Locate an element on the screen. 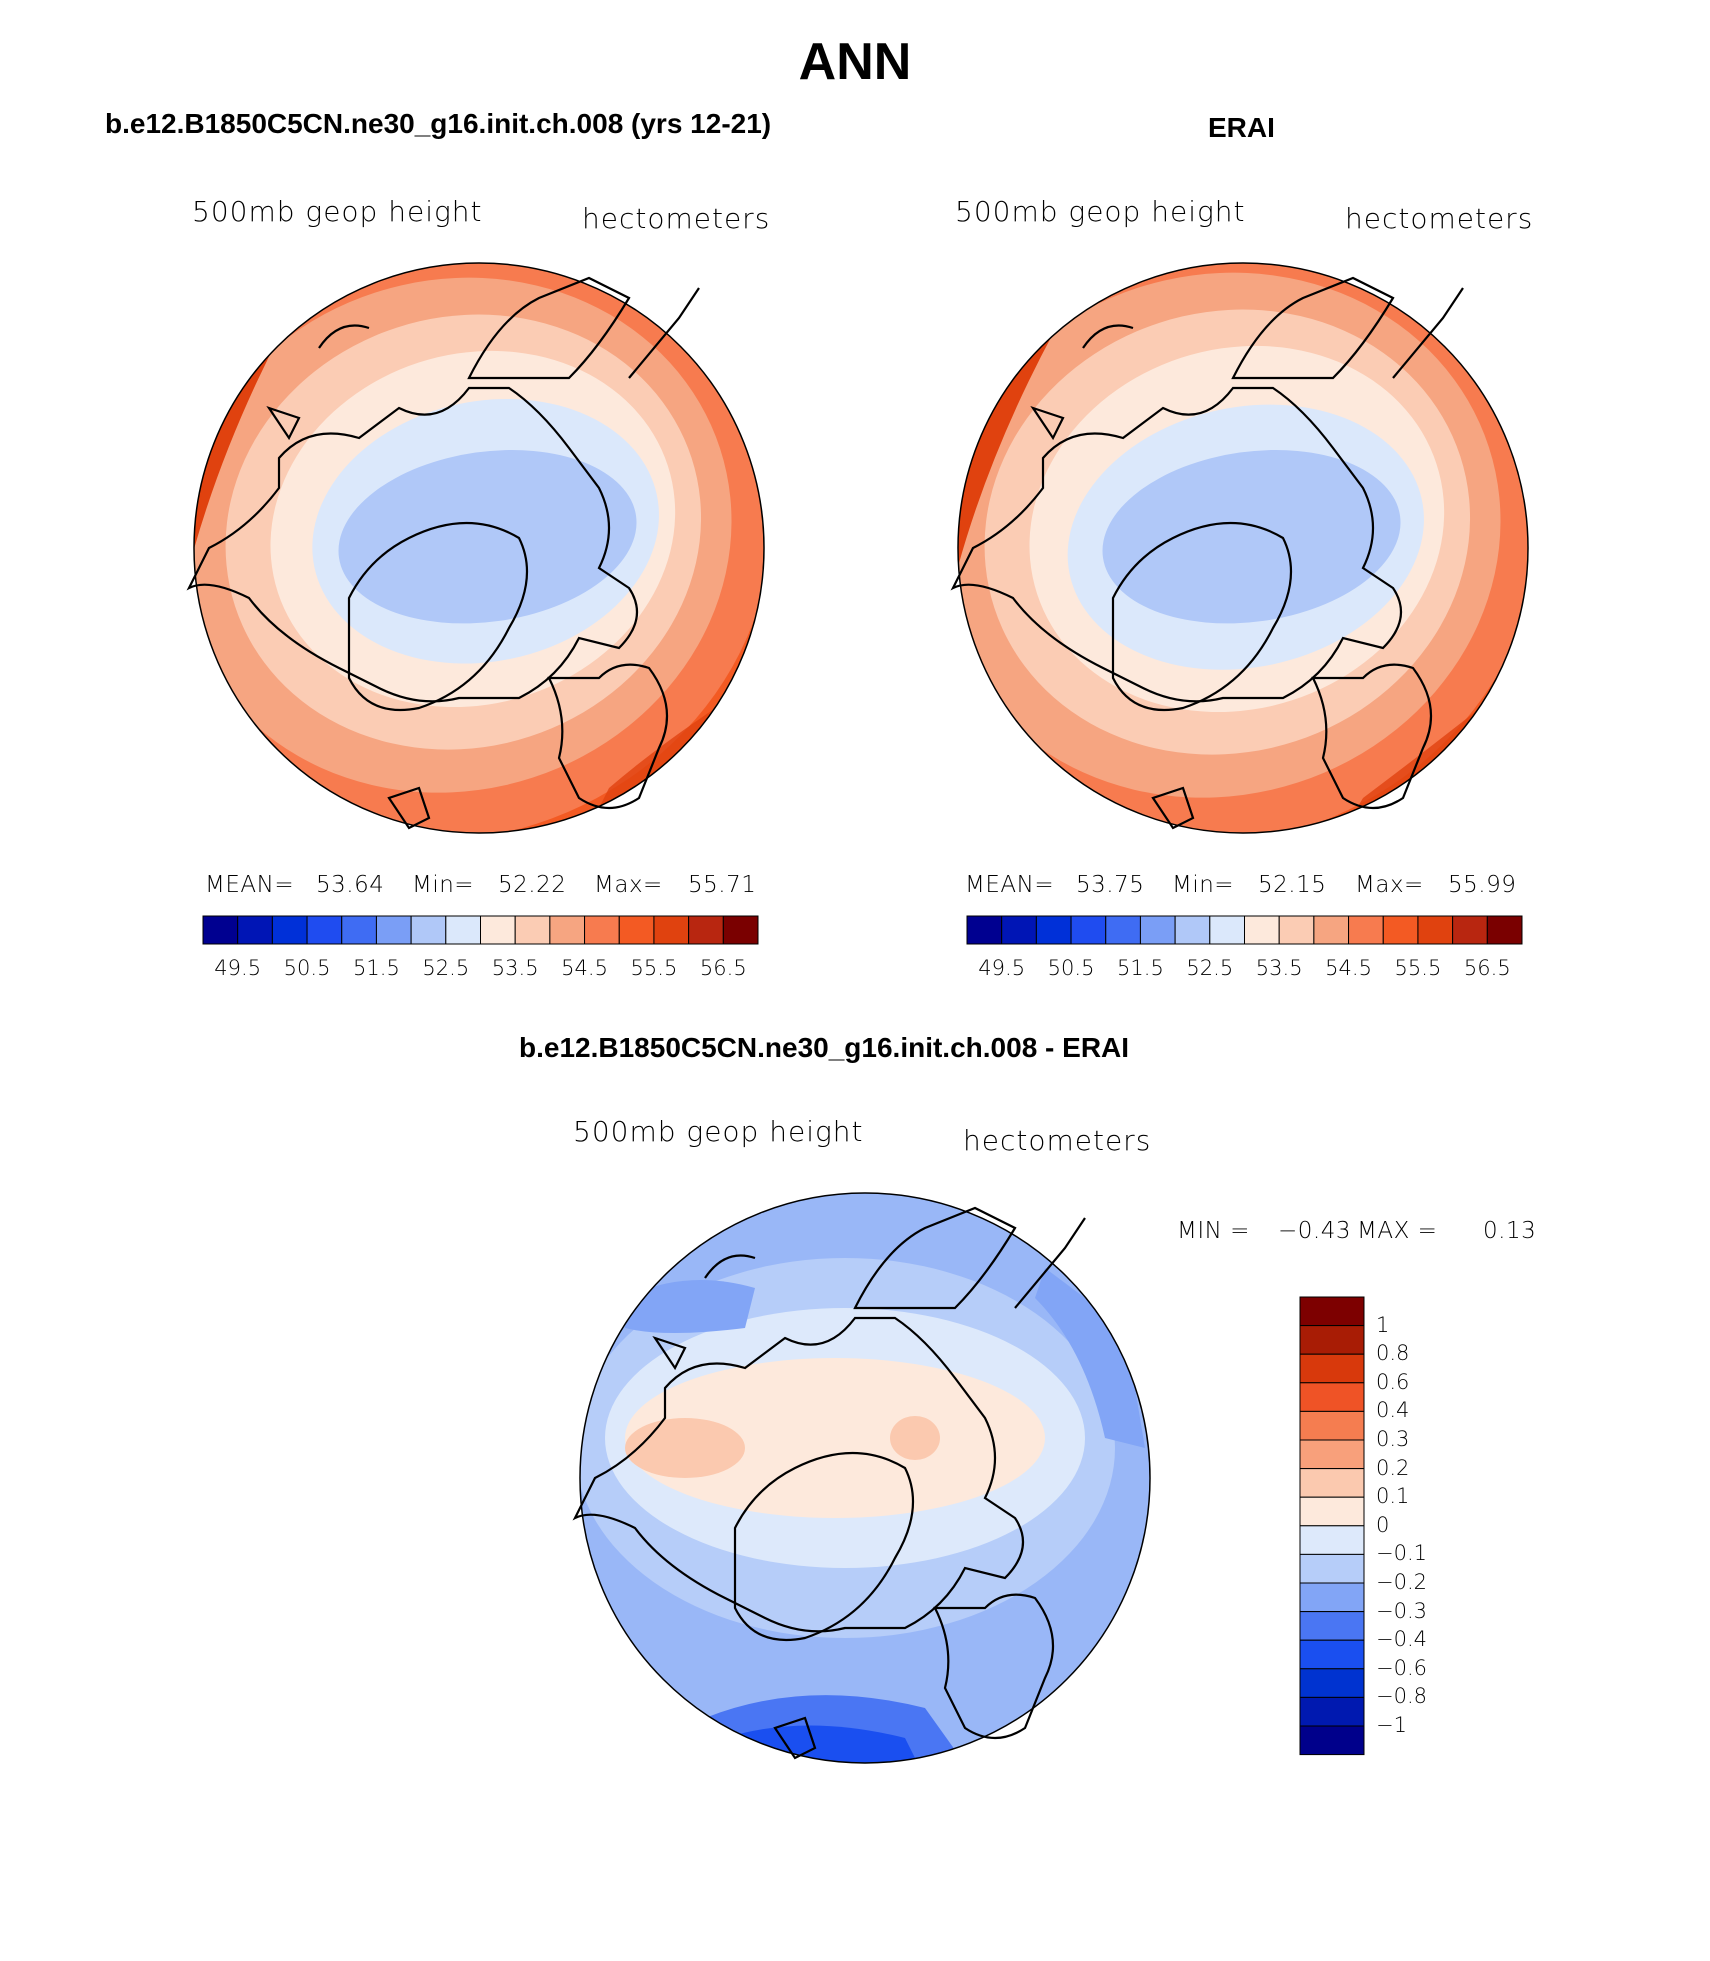 This screenshot has height=1961, width=1710. difference-colorbar-tick-label: −0.6 is located at coordinates (1401, 1667).